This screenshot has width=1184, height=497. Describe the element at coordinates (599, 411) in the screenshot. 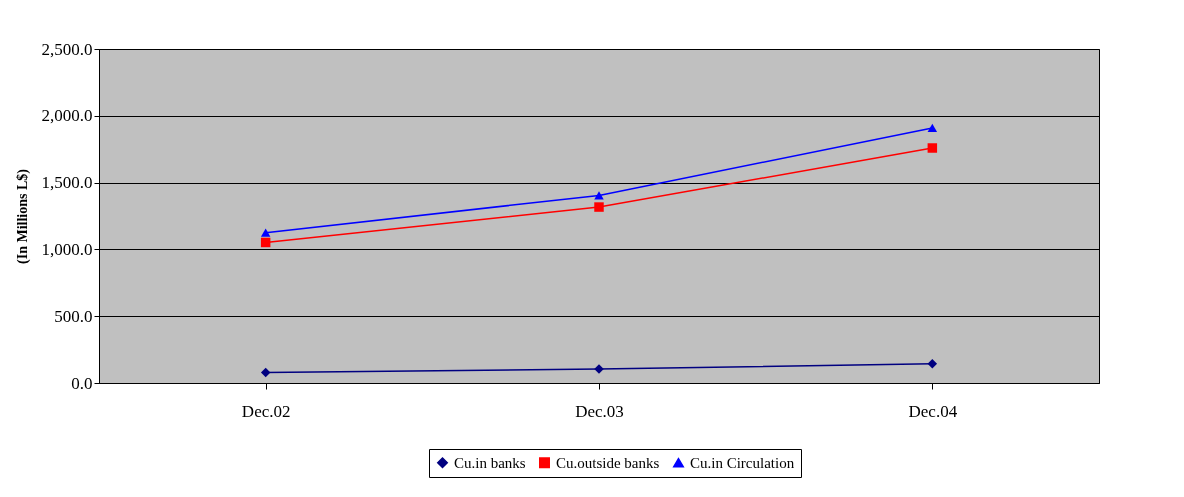

I see `x-tick-label: Dec.03` at that location.